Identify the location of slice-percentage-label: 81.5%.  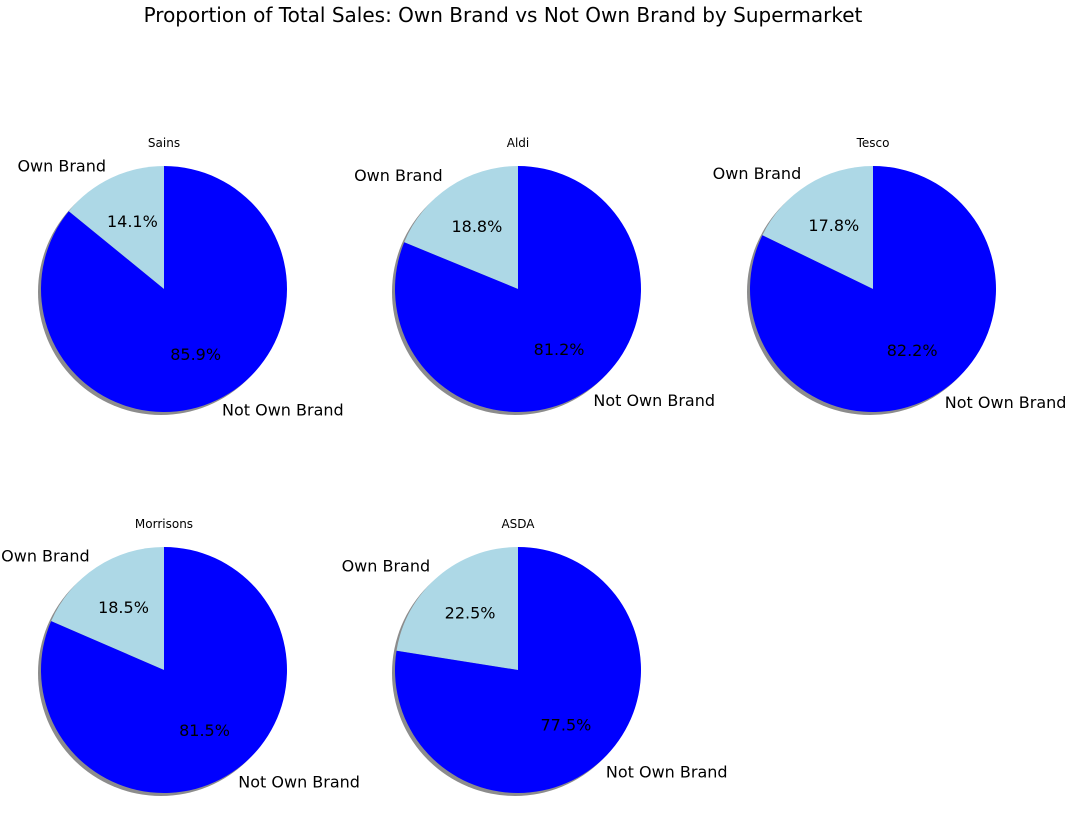
(204, 730).